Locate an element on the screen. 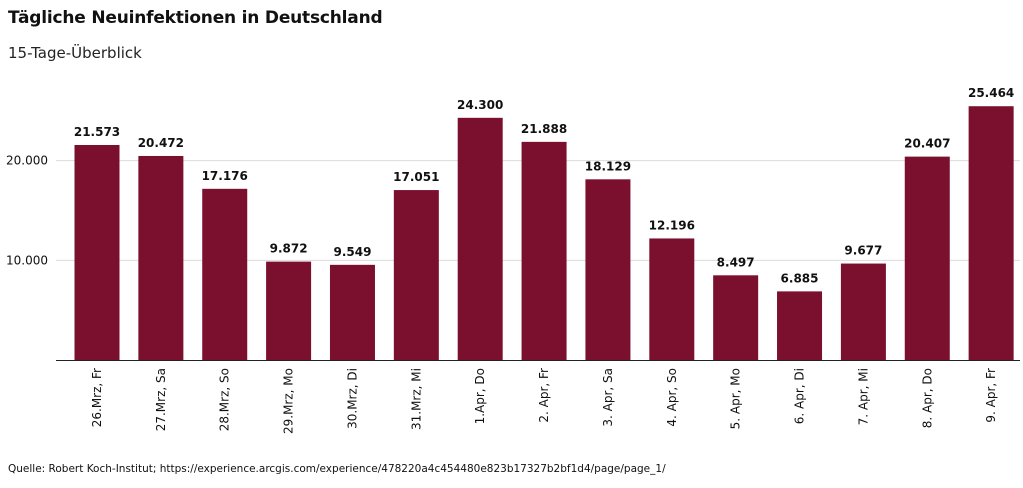 This screenshot has width=1023, height=488. data-label: 12.196 is located at coordinates (672, 225).